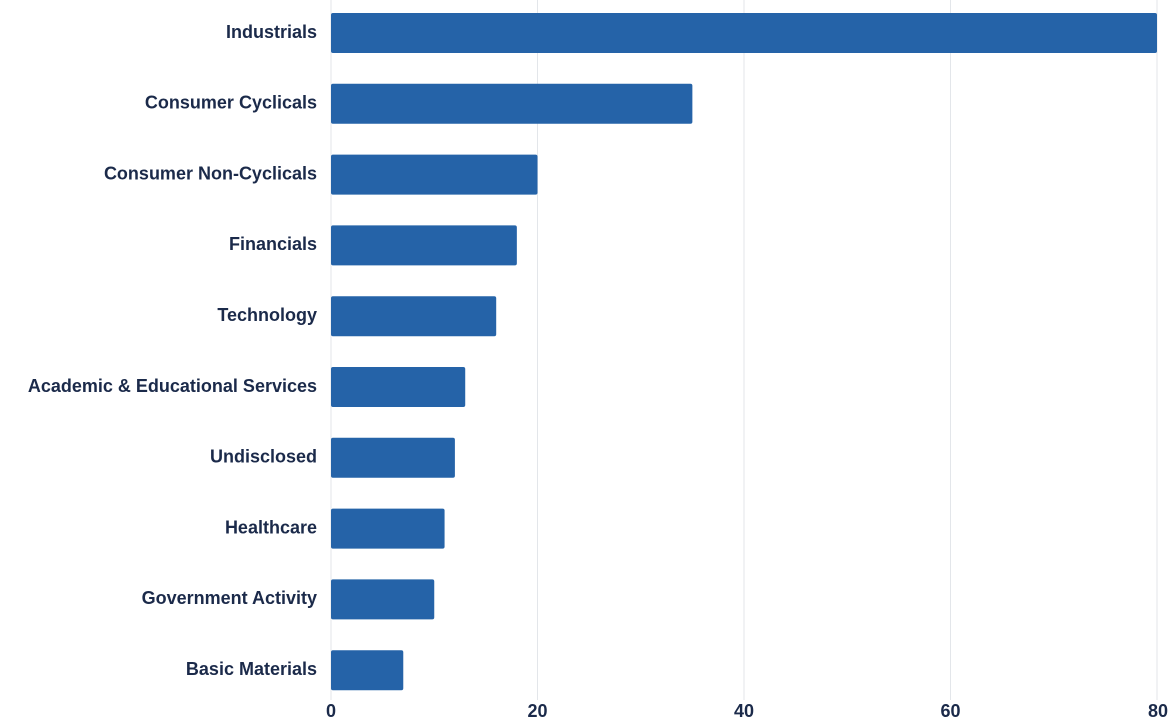  Describe the element at coordinates (271, 32) in the screenshot. I see `category-label: Industrials` at that location.